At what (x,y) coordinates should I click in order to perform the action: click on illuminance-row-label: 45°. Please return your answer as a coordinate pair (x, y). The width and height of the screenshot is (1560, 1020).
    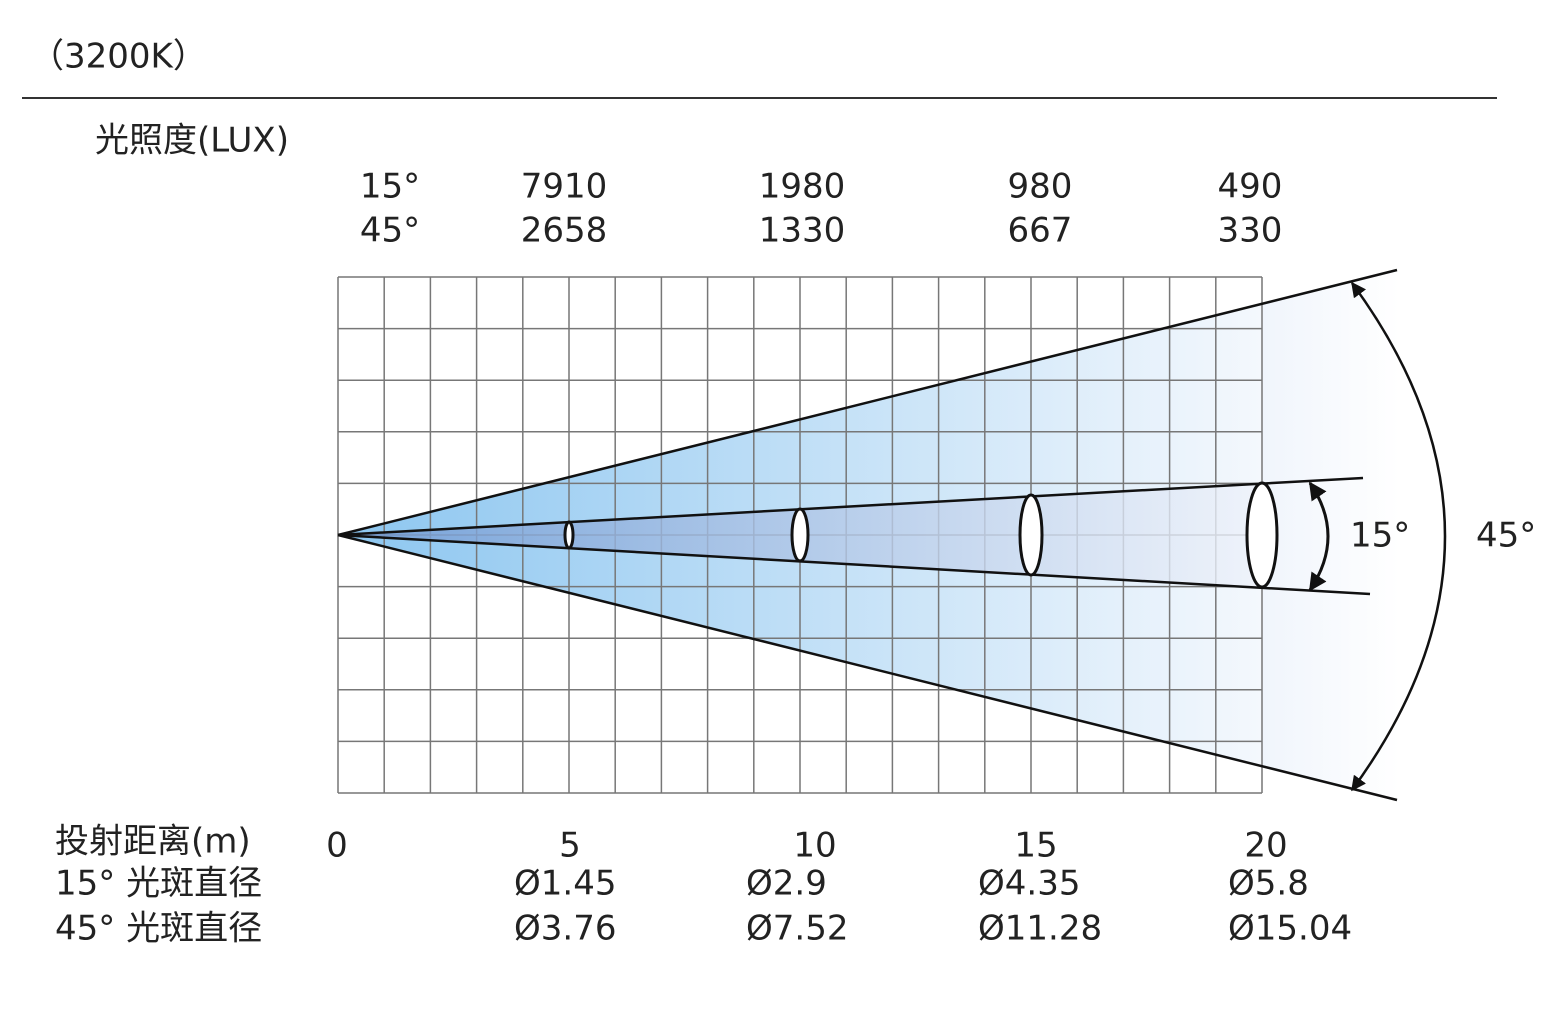
    Looking at the image, I should click on (390, 231).